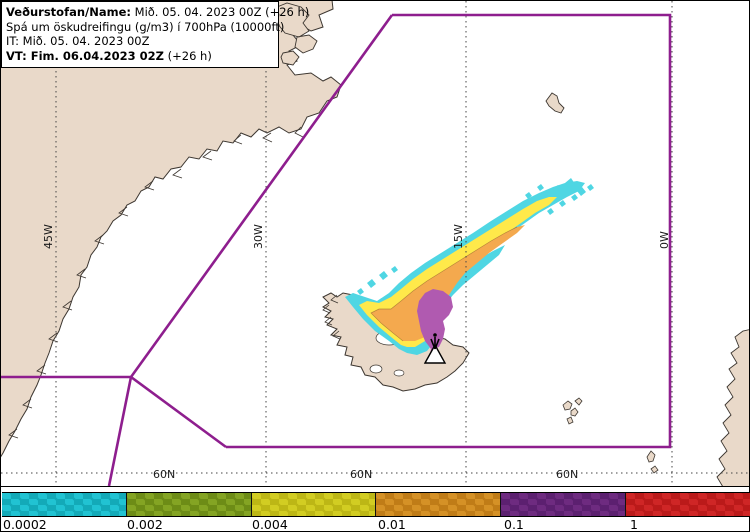 Image resolution: width=750 pixels, height=532 pixels. I want to click on colorbar-strip, so click(376, 504).